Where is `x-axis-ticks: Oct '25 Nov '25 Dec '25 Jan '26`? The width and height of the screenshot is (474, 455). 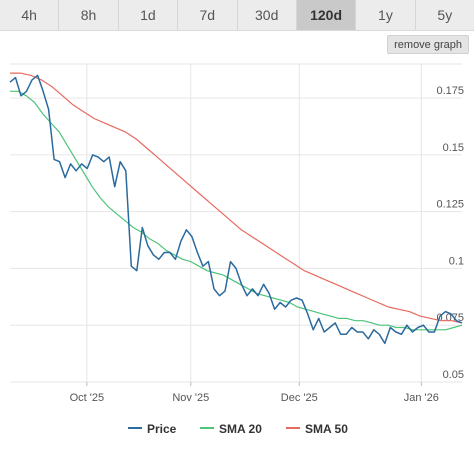
x-axis-ticks: Oct '25 Nov '25 Dec '25 Jan '26 is located at coordinates (254, 393).